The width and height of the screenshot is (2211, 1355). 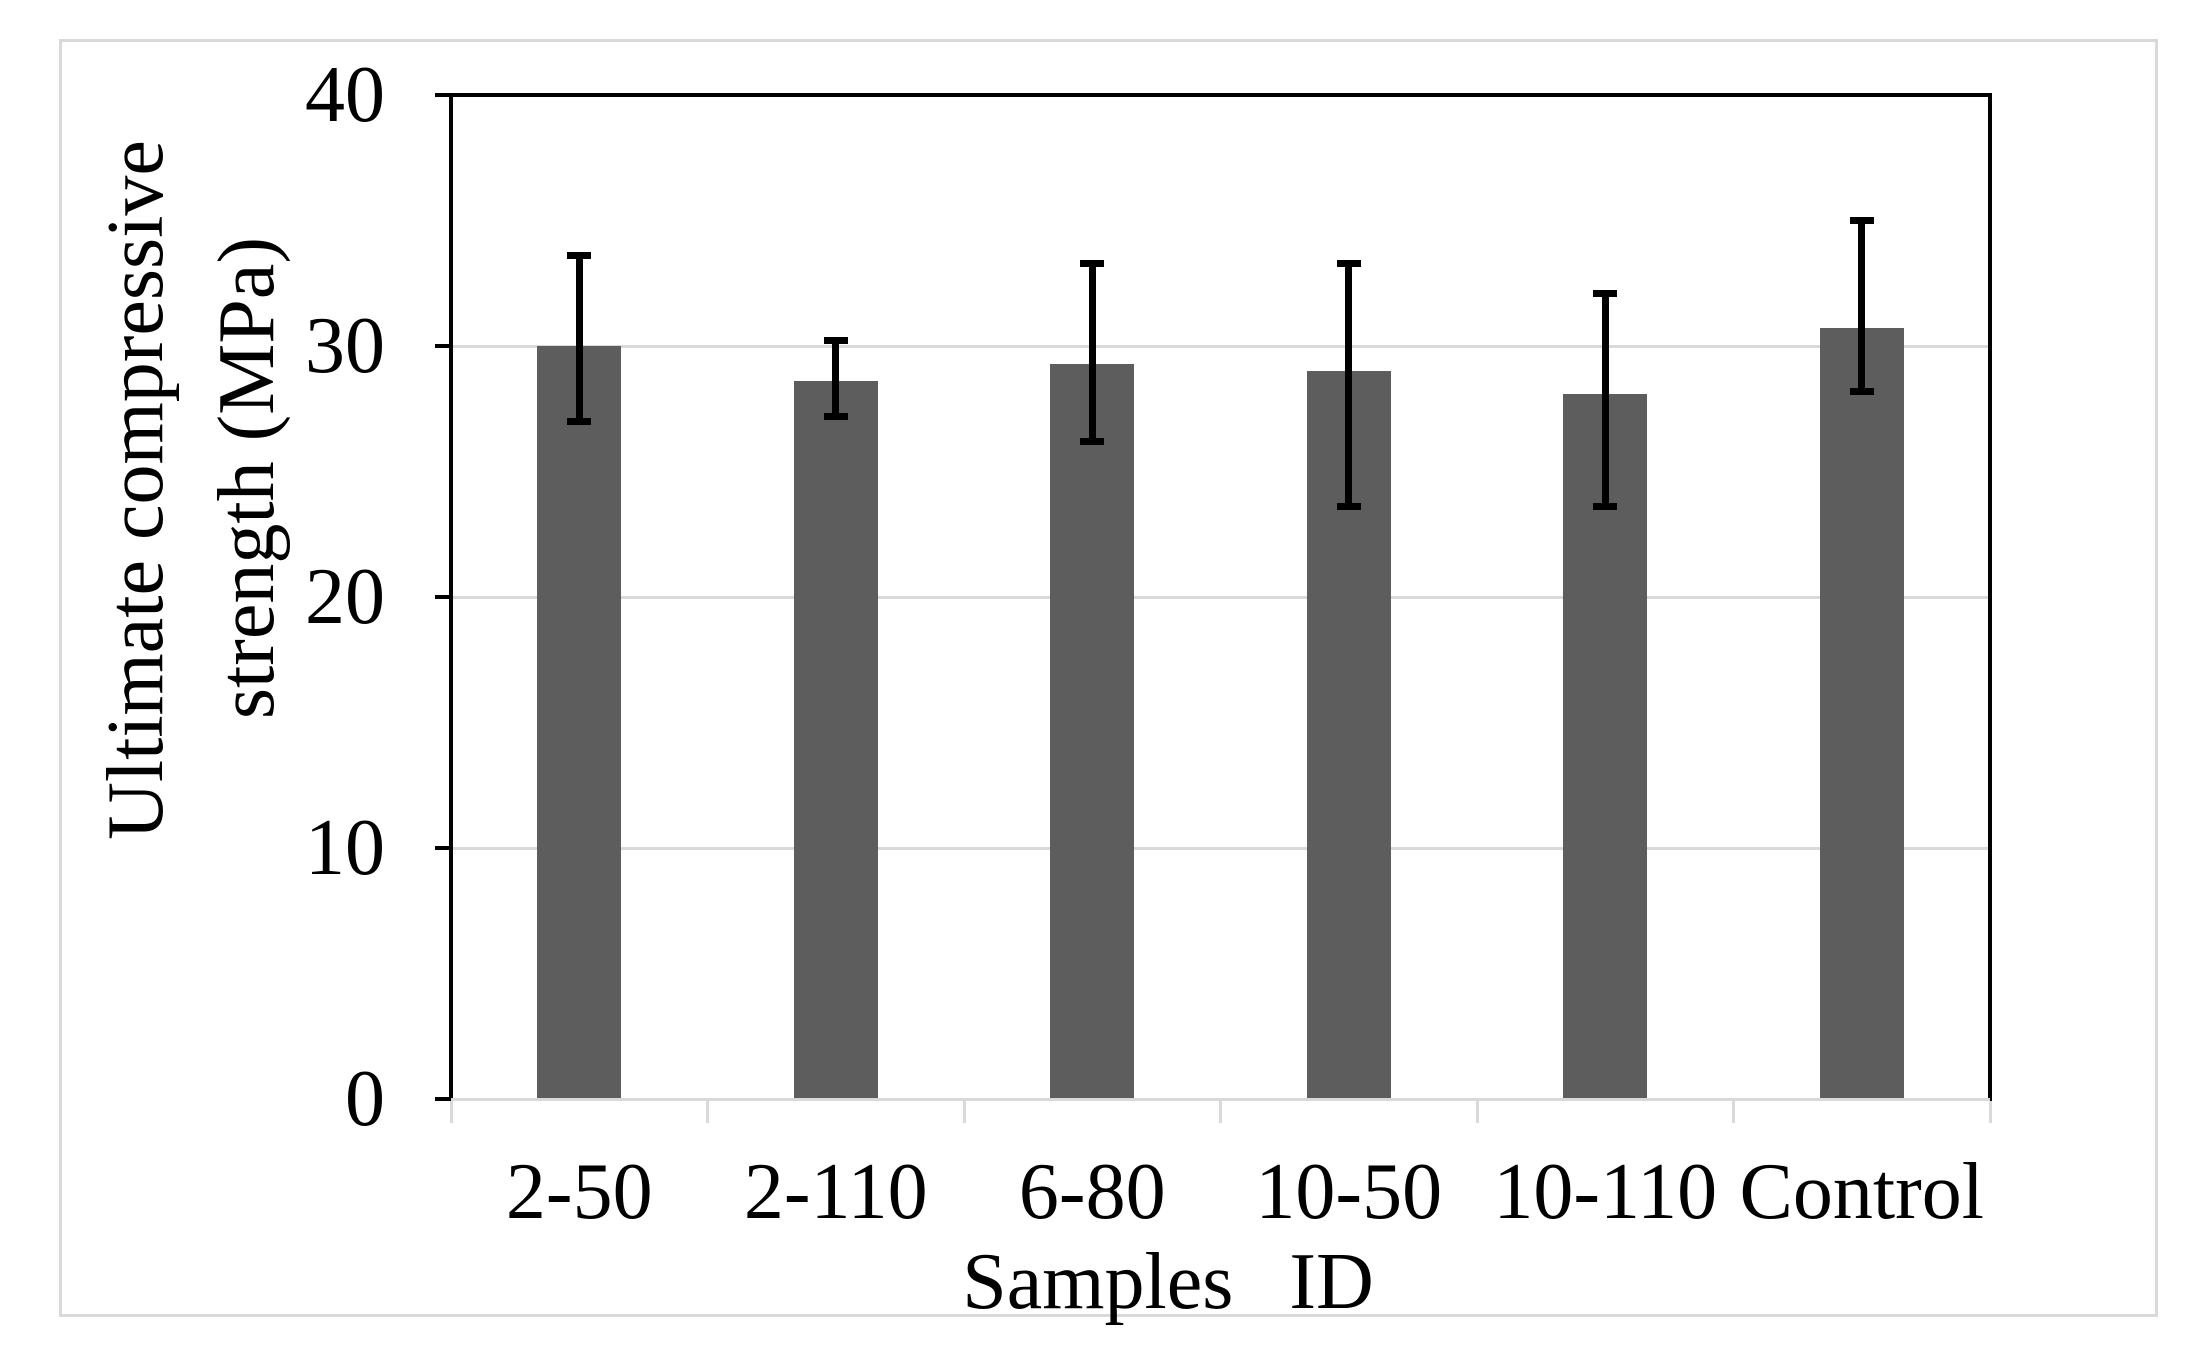 What do you see at coordinates (1861, 1192) in the screenshot?
I see `x-tick-label-Control: Control` at bounding box center [1861, 1192].